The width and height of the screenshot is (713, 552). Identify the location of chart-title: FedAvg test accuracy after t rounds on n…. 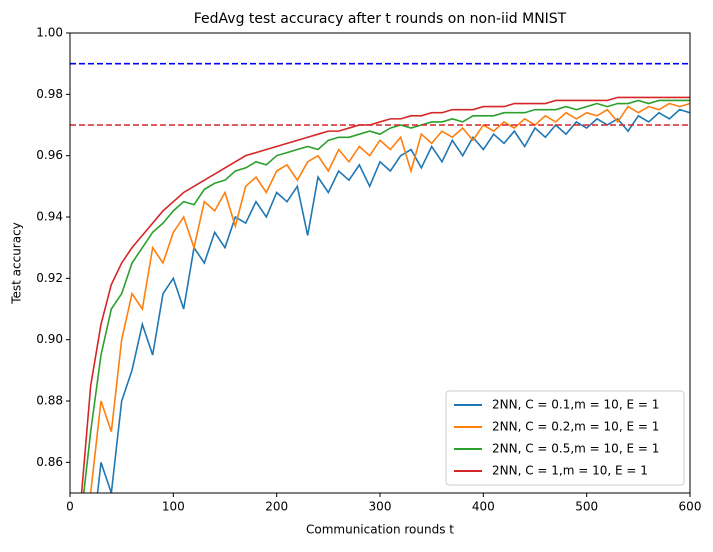
(380, 19).